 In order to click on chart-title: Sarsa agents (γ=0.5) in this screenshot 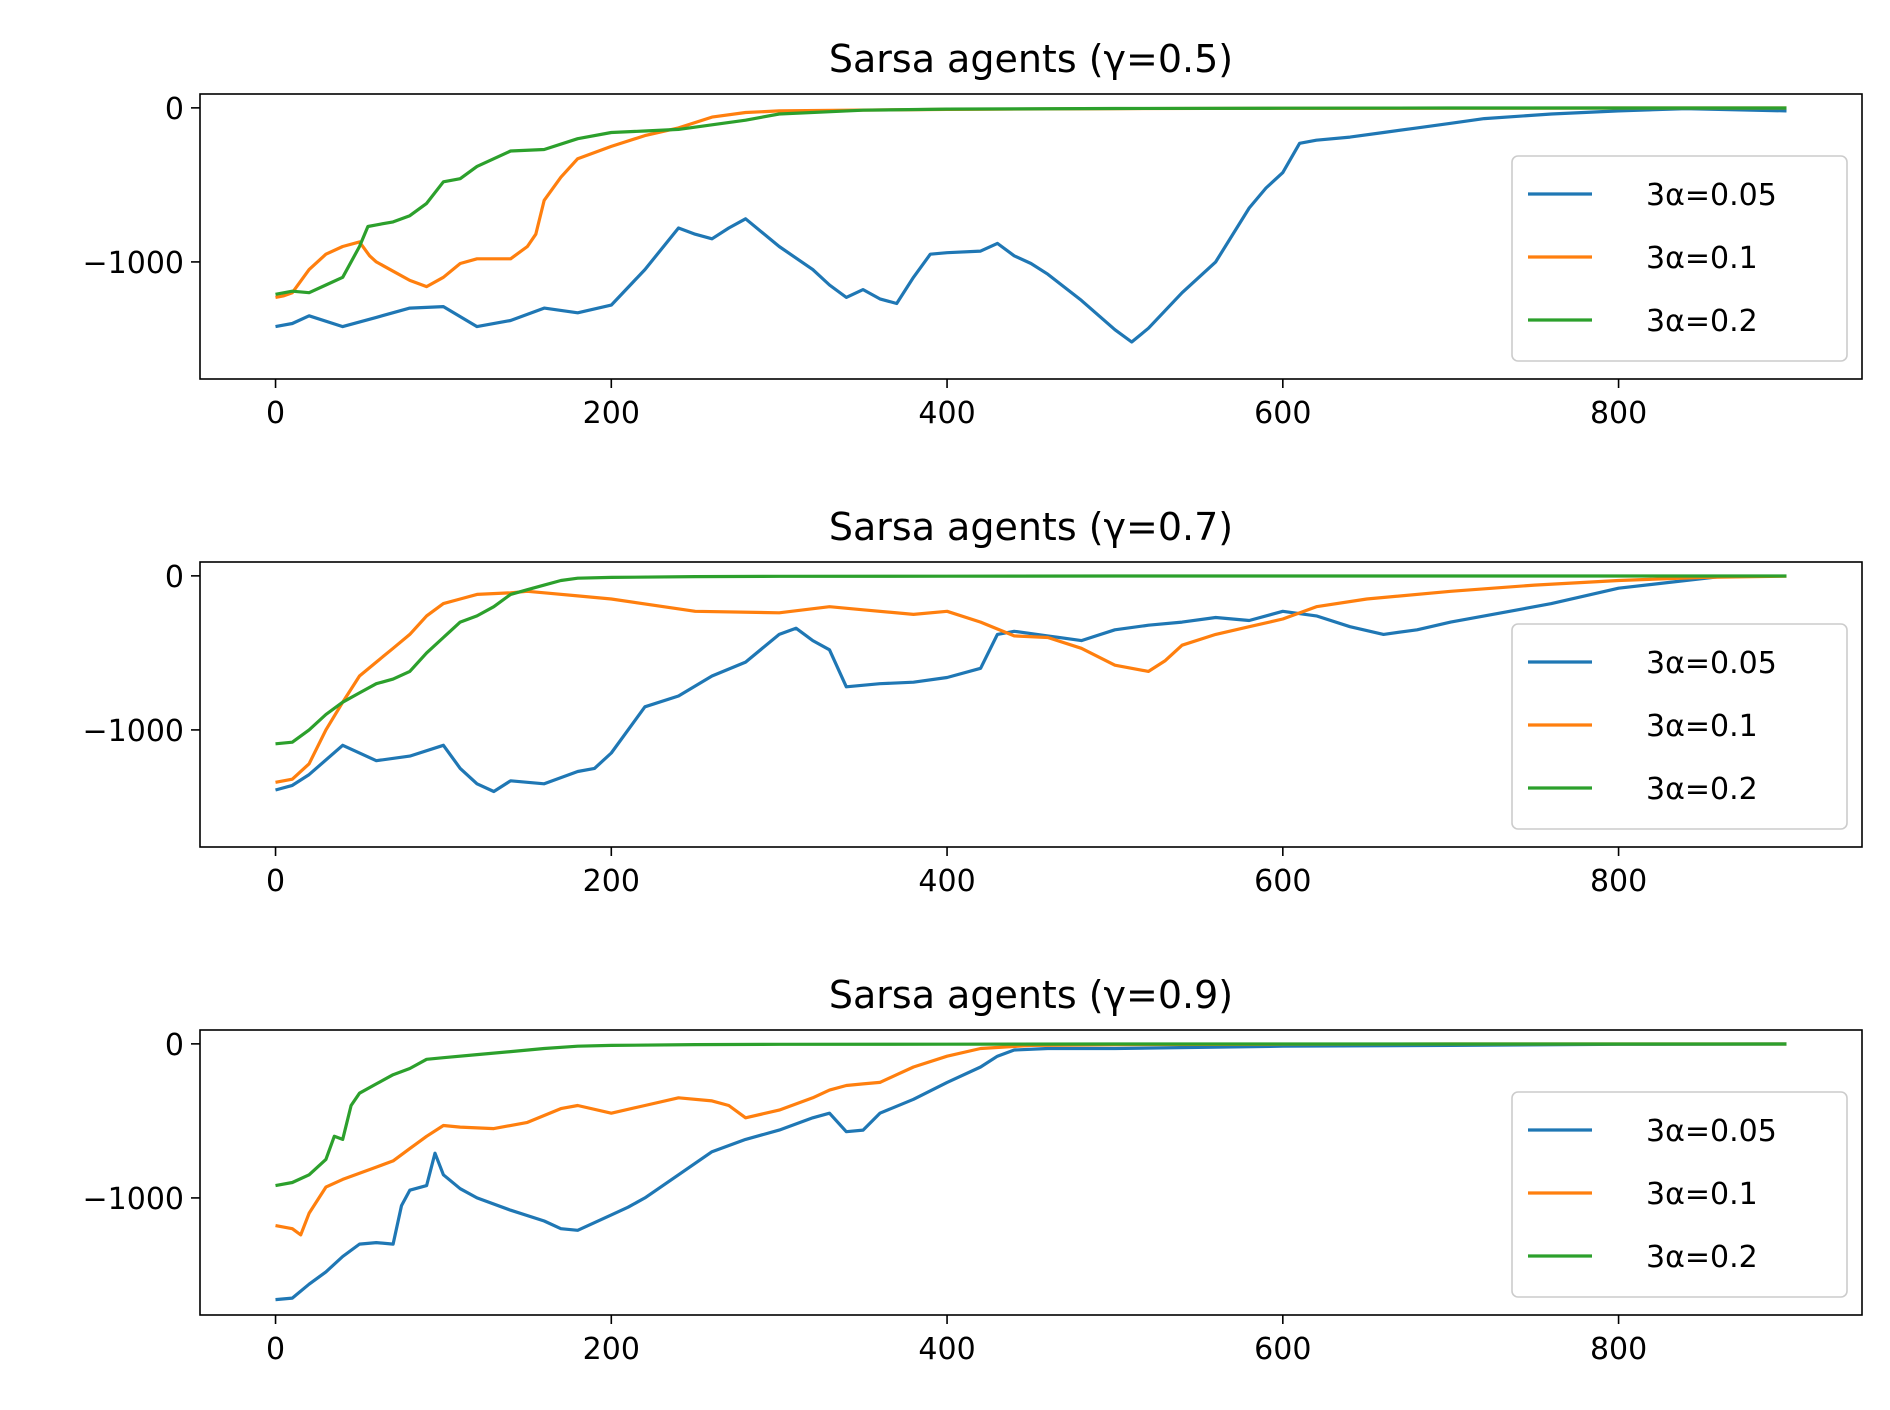, I will do `click(1031, 59)`.